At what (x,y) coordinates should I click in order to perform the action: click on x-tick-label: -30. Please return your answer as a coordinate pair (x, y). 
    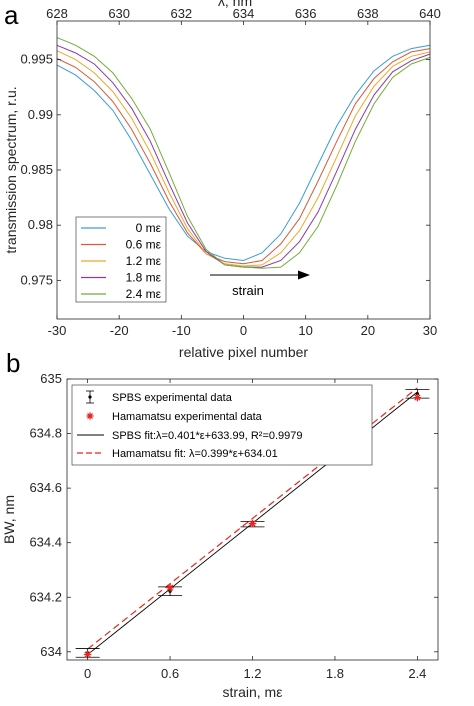
    Looking at the image, I should click on (57, 330).